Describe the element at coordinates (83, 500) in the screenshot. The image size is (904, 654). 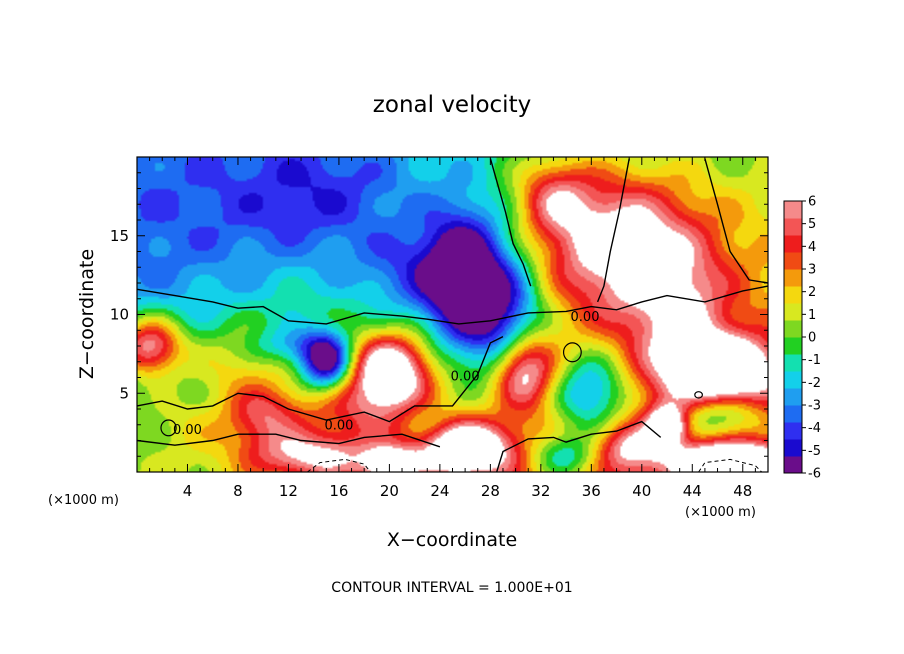
I see `x-unit-left: (×1000 m)` at that location.